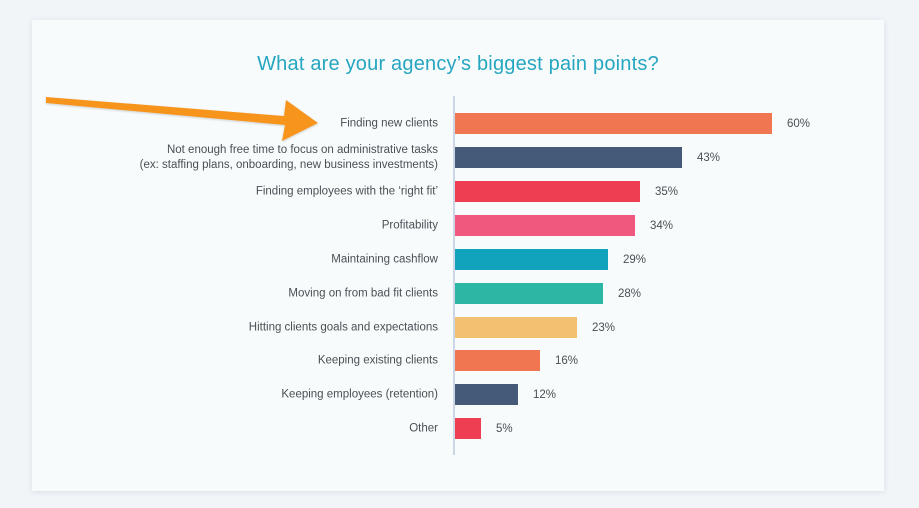 Image resolution: width=919 pixels, height=508 pixels. What do you see at coordinates (635, 259) in the screenshot?
I see `value-label: 29%` at bounding box center [635, 259].